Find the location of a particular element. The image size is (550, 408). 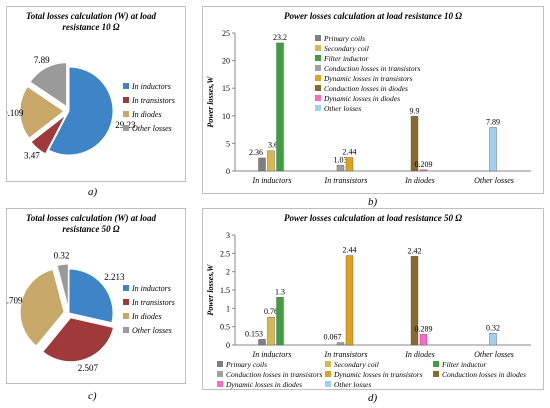

y-tick-label: 1 is located at coordinates (228, 308).